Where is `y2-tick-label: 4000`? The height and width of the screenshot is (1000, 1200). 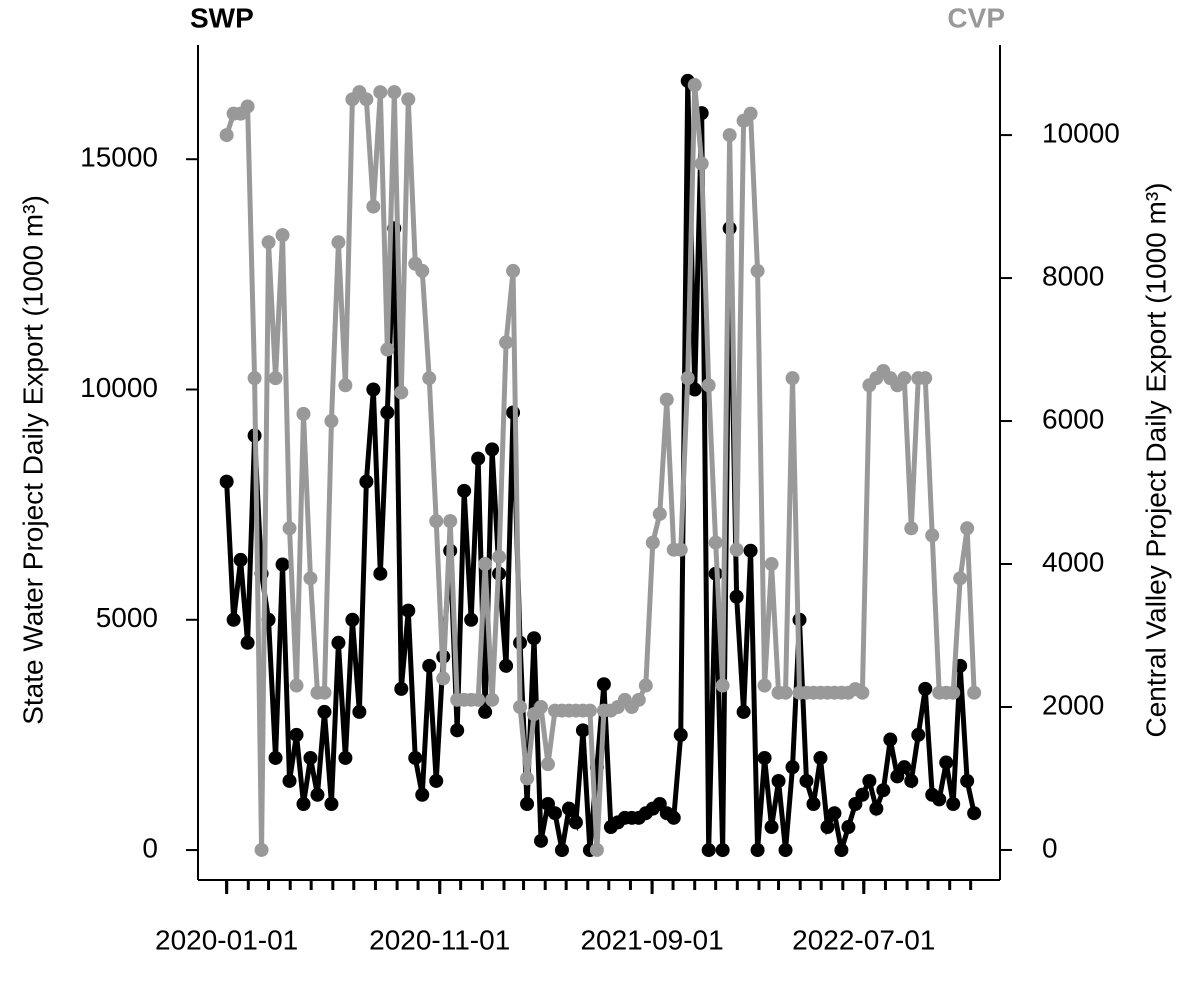
y2-tick-label: 4000 is located at coordinates (1073, 561).